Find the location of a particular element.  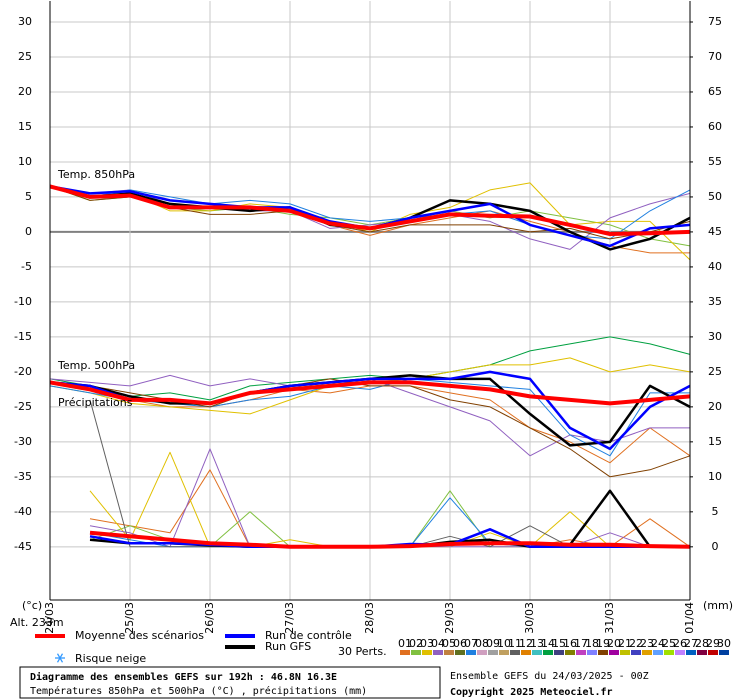

x-tick-label: 30/03 is located at coordinates (529, 618).